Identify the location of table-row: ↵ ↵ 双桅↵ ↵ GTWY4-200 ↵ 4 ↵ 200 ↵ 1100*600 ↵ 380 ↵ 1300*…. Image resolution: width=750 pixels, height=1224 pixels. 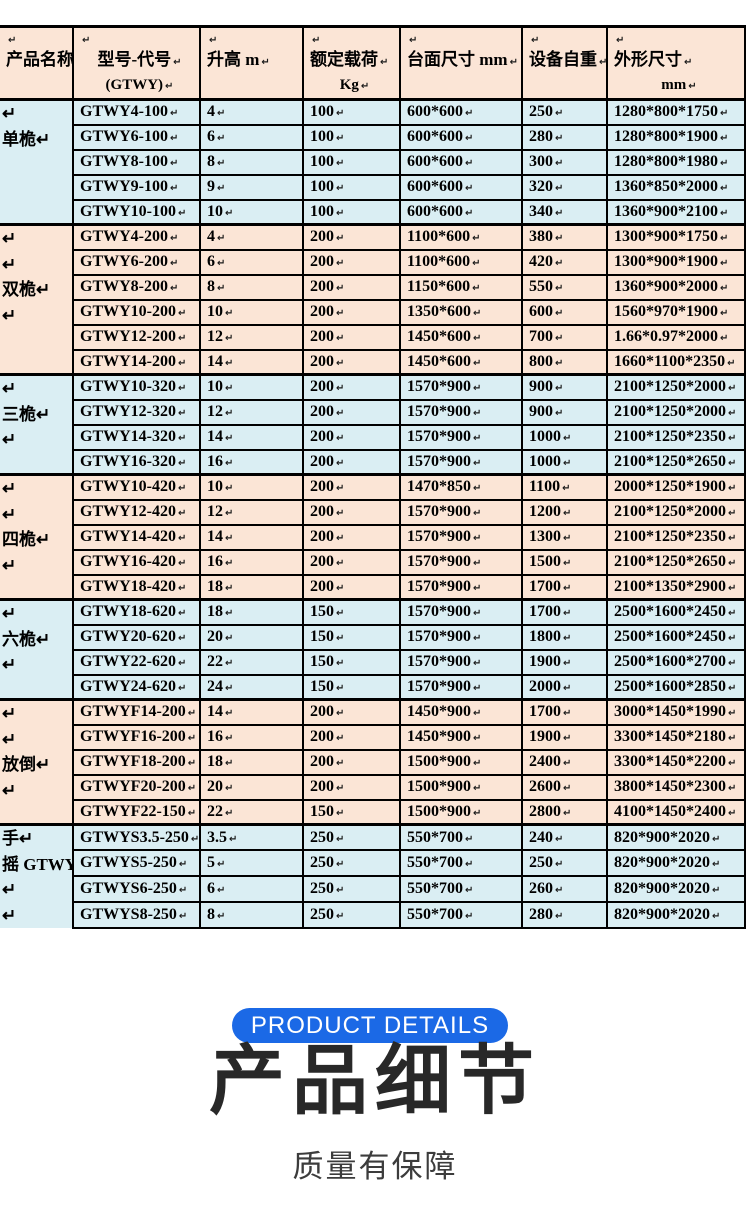
(373, 299).